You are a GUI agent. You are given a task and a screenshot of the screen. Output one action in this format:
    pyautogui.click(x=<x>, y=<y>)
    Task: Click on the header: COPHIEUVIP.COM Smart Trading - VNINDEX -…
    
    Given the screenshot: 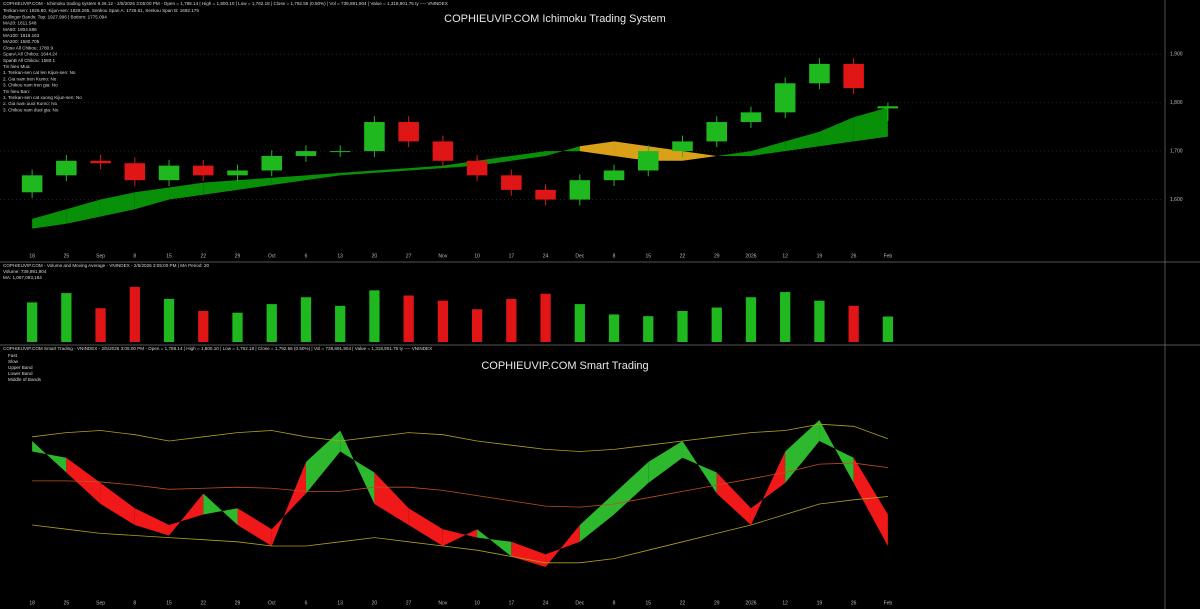 What is the action you would take?
    pyautogui.click(x=217, y=348)
    